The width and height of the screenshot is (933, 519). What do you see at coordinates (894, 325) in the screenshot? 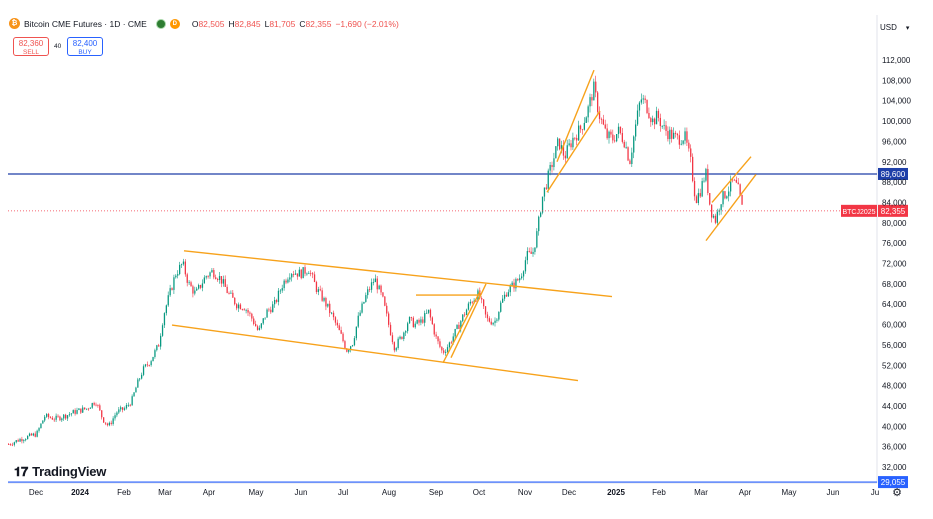
I see `y-tick-label: 60,000` at bounding box center [894, 325].